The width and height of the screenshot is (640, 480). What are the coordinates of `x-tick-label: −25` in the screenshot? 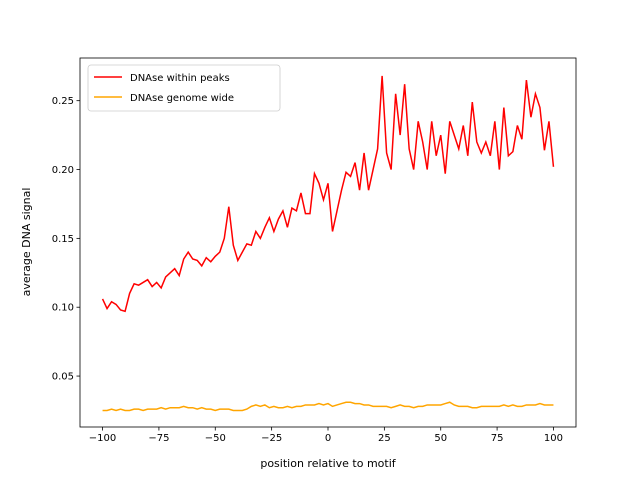 It's located at (271, 438).